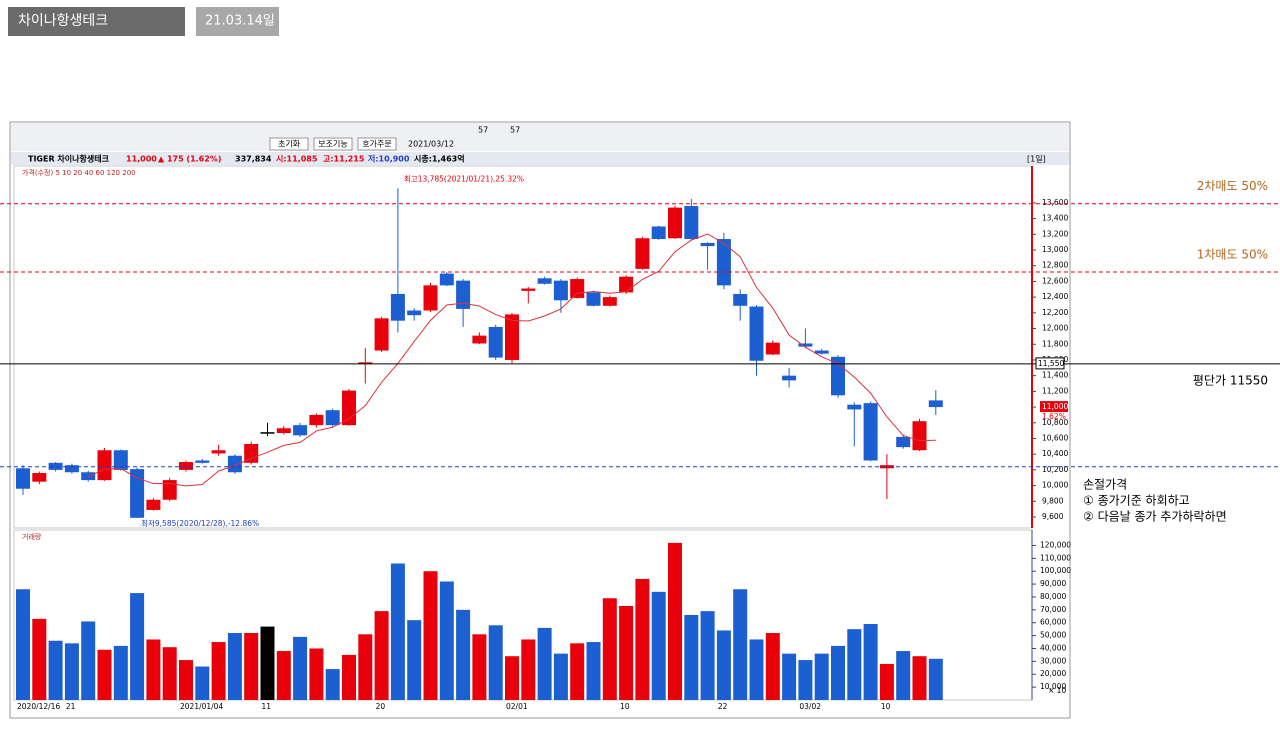 This screenshot has width=1280, height=731. What do you see at coordinates (1036, 159) in the screenshot?
I see `period: [1일]` at bounding box center [1036, 159].